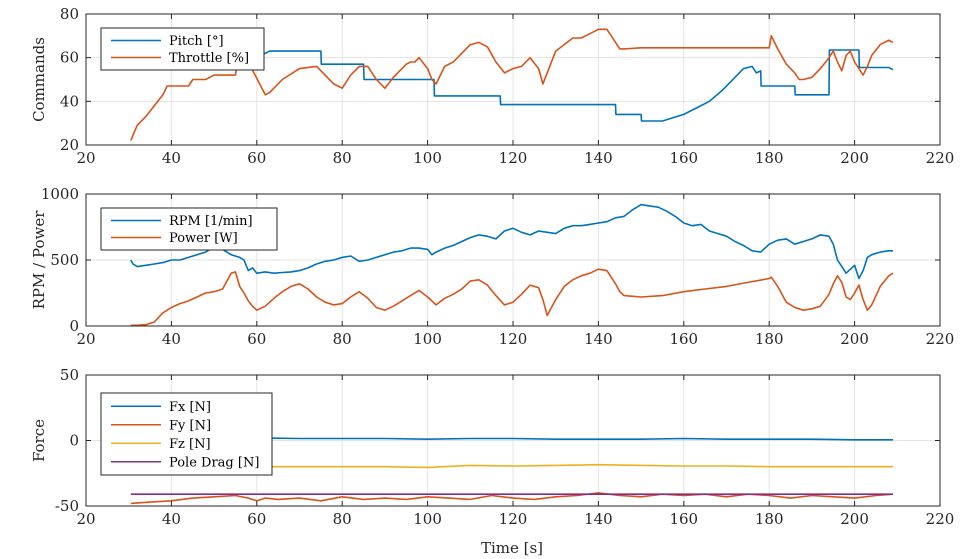  Describe the element at coordinates (511, 241) in the screenshot. I see `series-line-rpm-1-min` at that location.